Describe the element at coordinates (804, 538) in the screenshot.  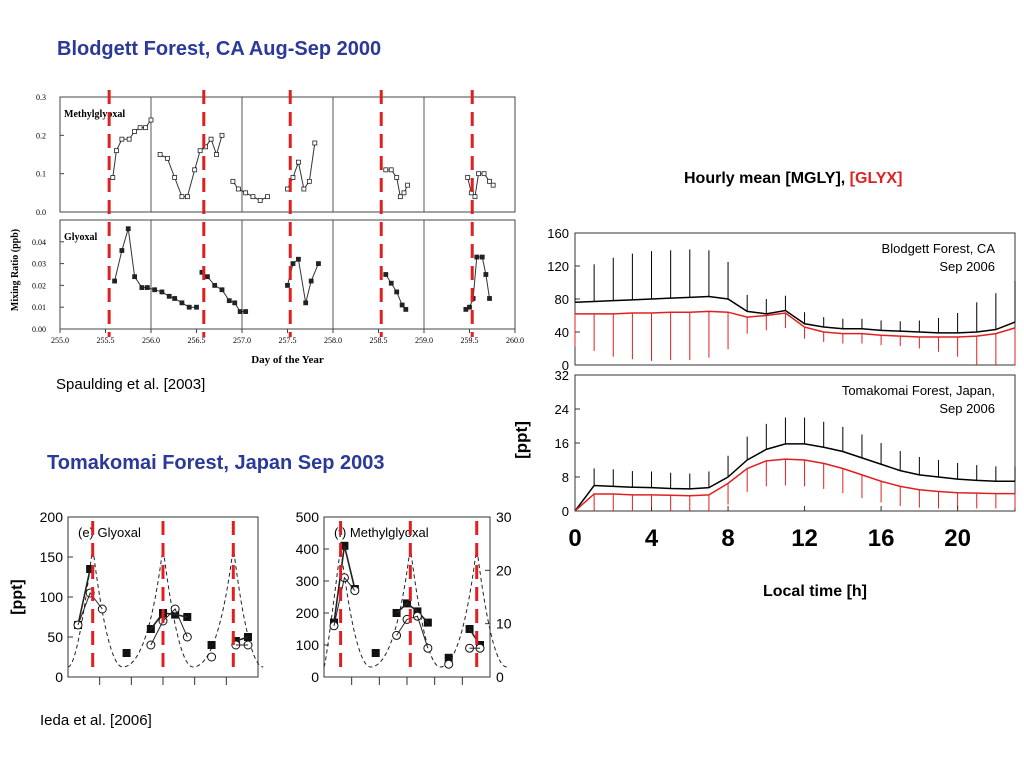
I see `x-tick-label: 12` at that location.